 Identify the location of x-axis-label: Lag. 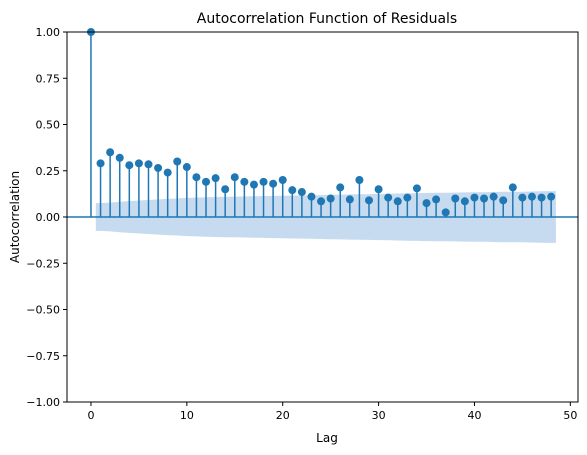
(327, 438).